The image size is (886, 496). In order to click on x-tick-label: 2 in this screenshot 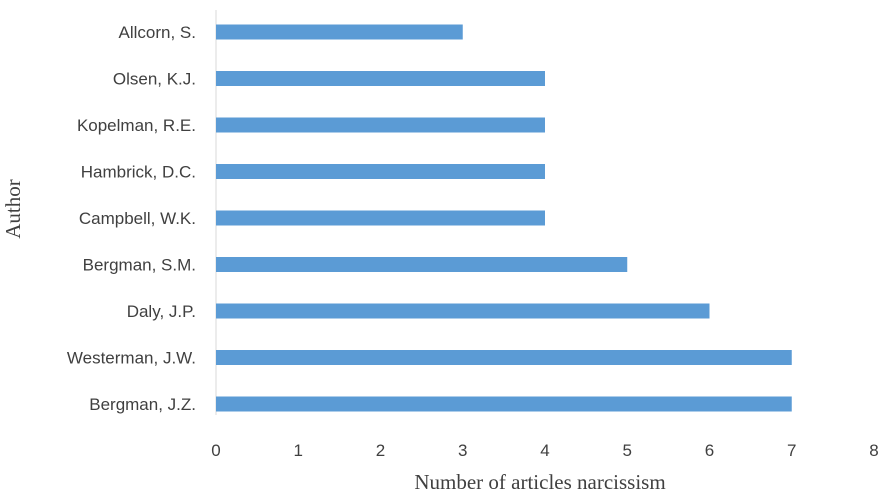, I will do `click(380, 450)`.